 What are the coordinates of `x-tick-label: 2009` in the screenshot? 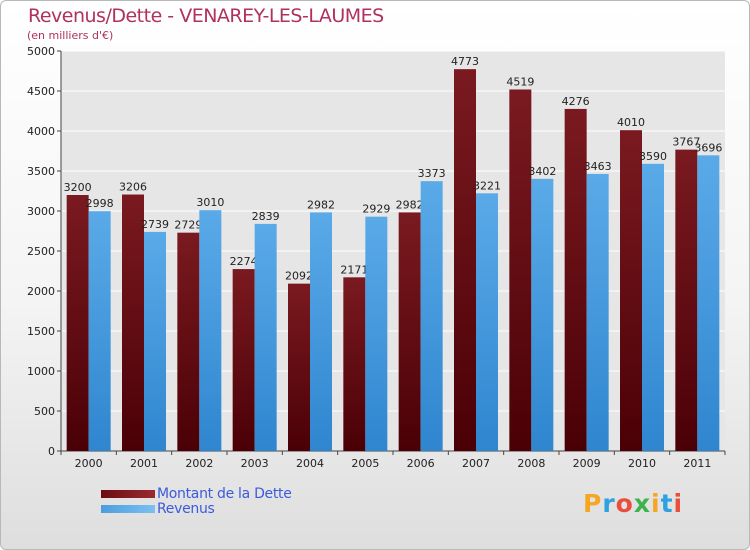 It's located at (587, 463).